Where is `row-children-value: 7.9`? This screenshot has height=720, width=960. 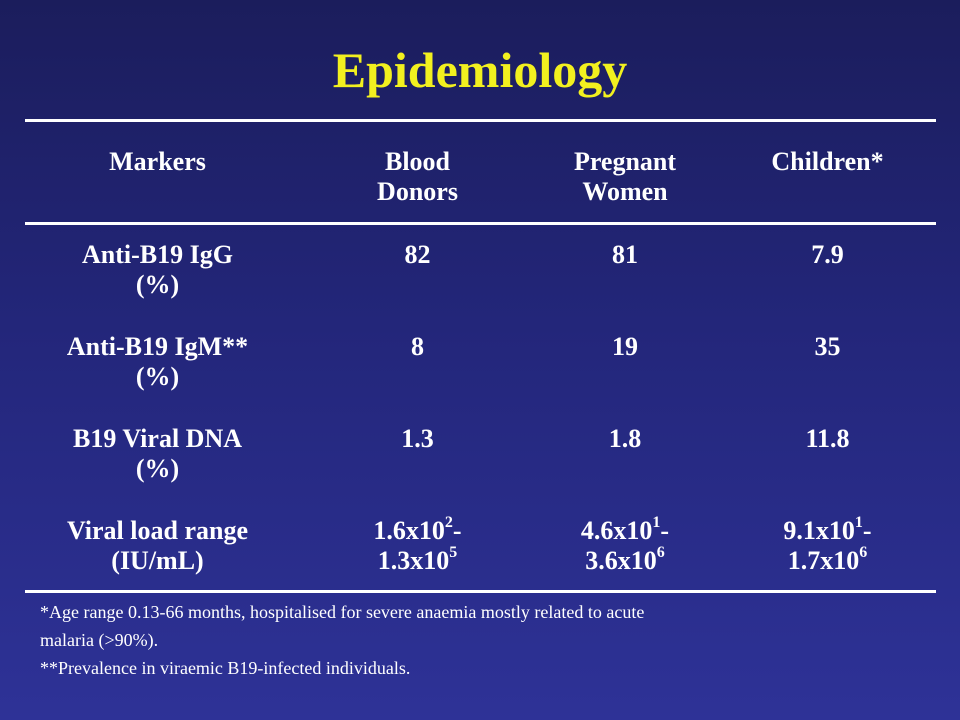 row-children-value: 7.9 is located at coordinates (827, 254).